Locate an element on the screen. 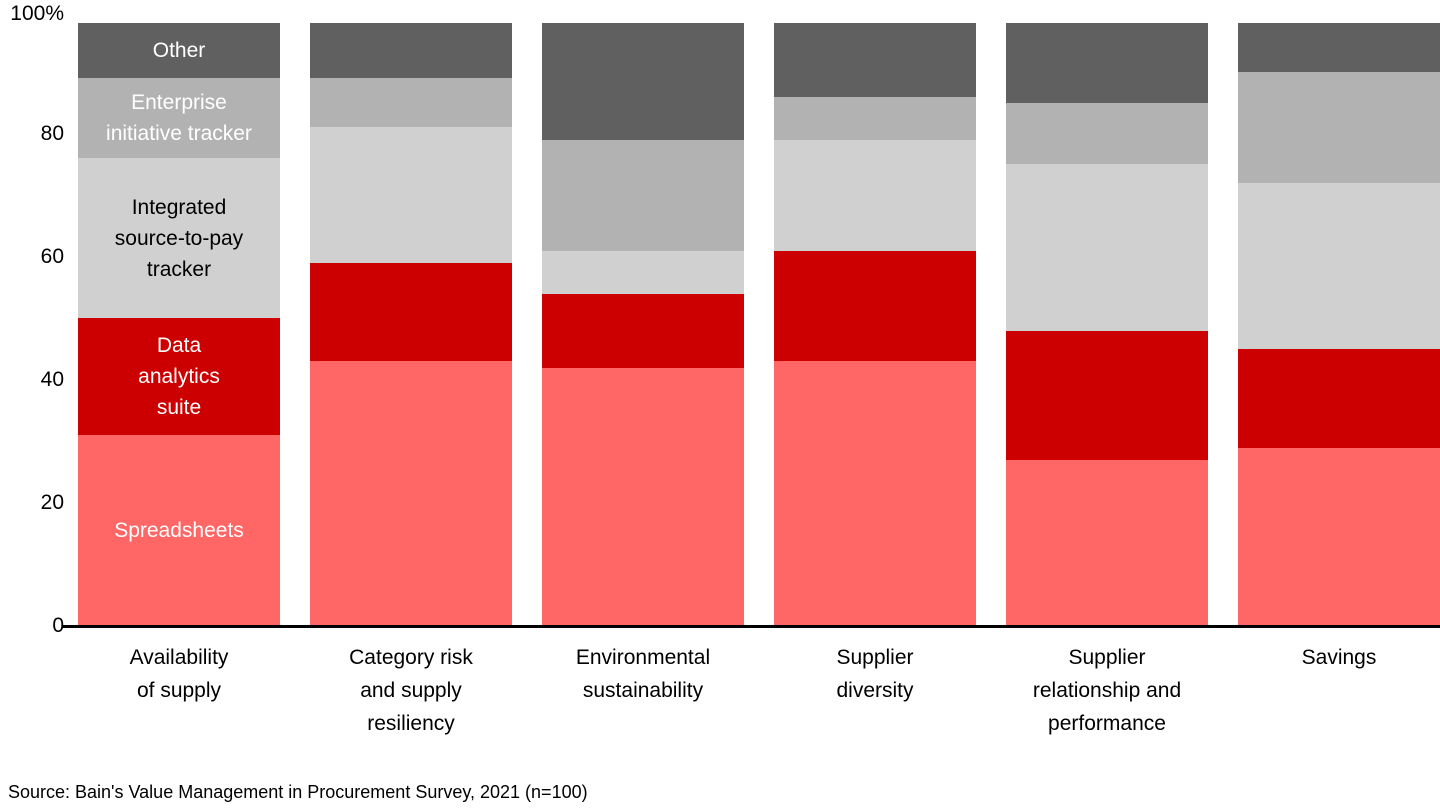 This screenshot has height=810, width=1440. y-tick-60: 60 is located at coordinates (52, 256).